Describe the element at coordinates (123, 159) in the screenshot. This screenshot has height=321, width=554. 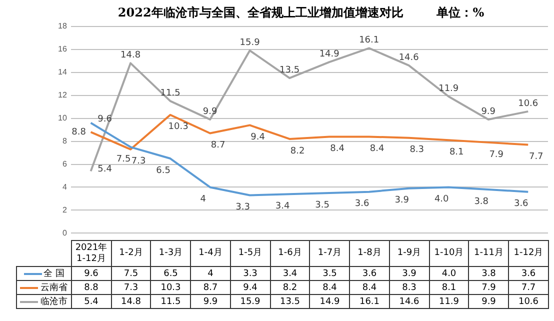
I see `text: 7.5` at that location.